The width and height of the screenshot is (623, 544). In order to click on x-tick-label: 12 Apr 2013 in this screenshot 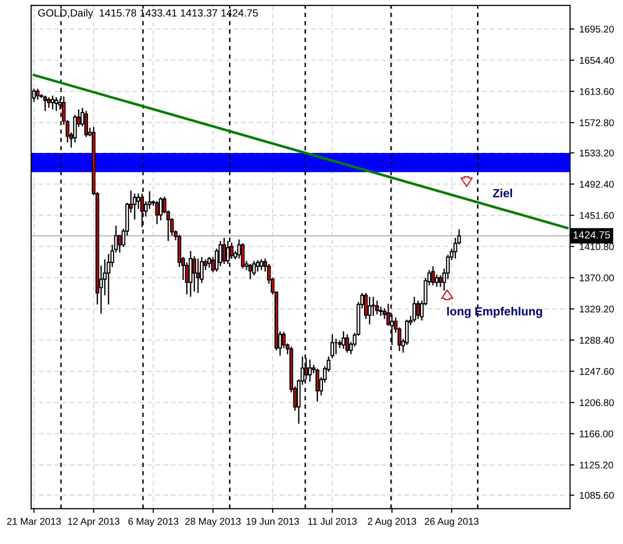, I will do `click(94, 522)`.